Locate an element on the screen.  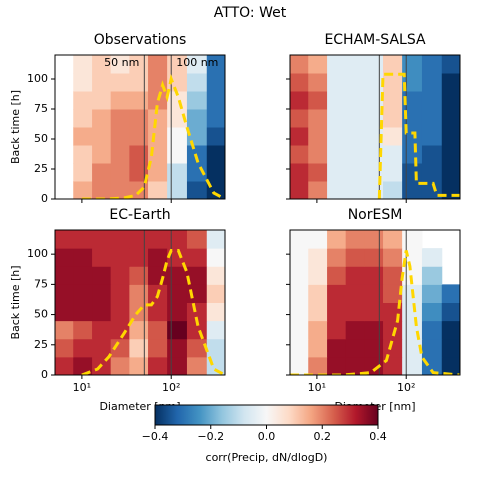
panel: ECHAM-SALSA is located at coordinates (373, 117).